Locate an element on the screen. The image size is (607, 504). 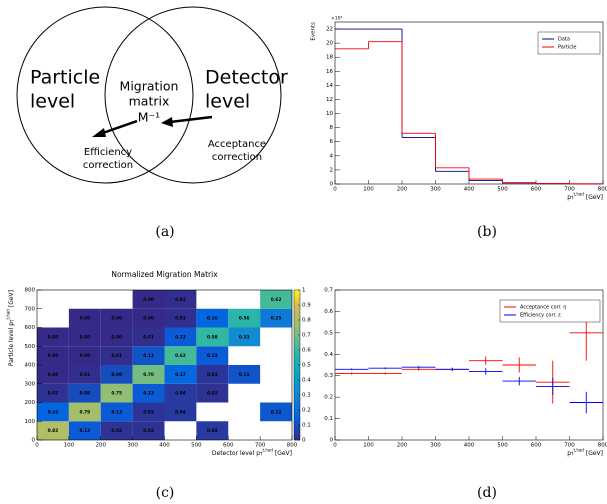
y-tick-label: 18 is located at coordinates (329, 58).